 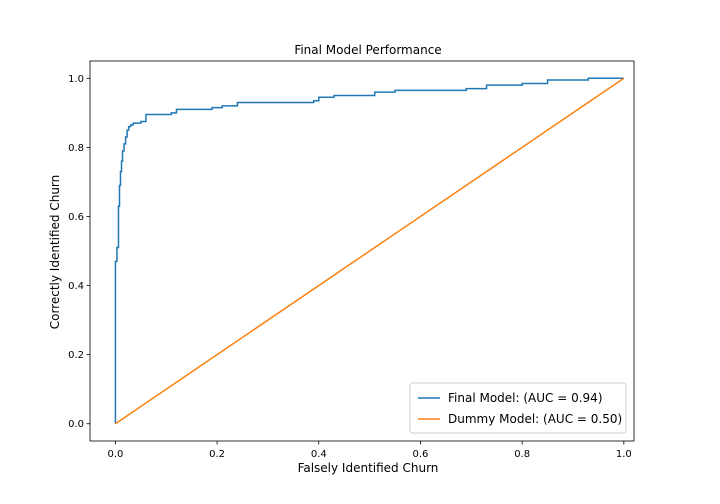 What do you see at coordinates (319, 454) in the screenshot?
I see `x-tick-label: 0.4` at bounding box center [319, 454].